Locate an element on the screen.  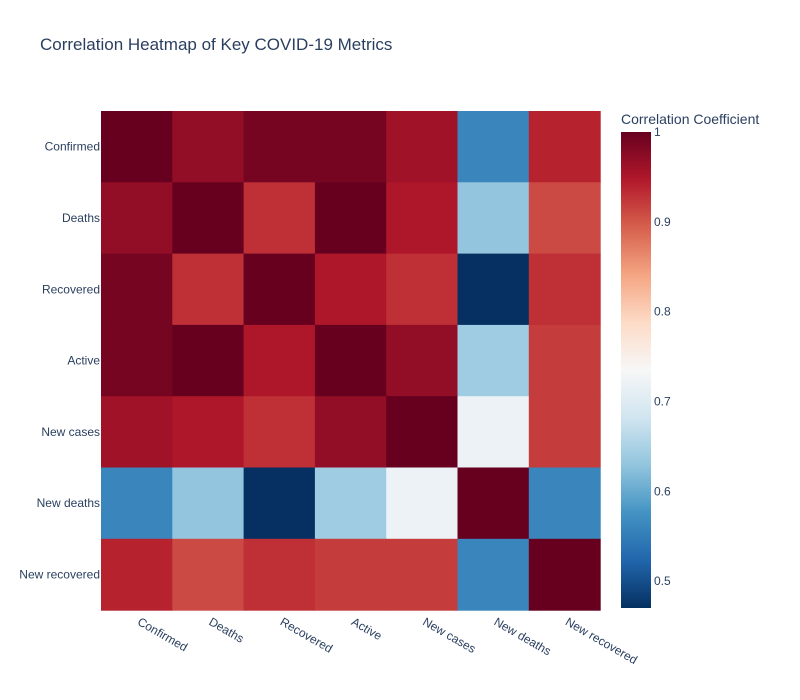
x-tick-label: Recovered is located at coordinates (306, 635).